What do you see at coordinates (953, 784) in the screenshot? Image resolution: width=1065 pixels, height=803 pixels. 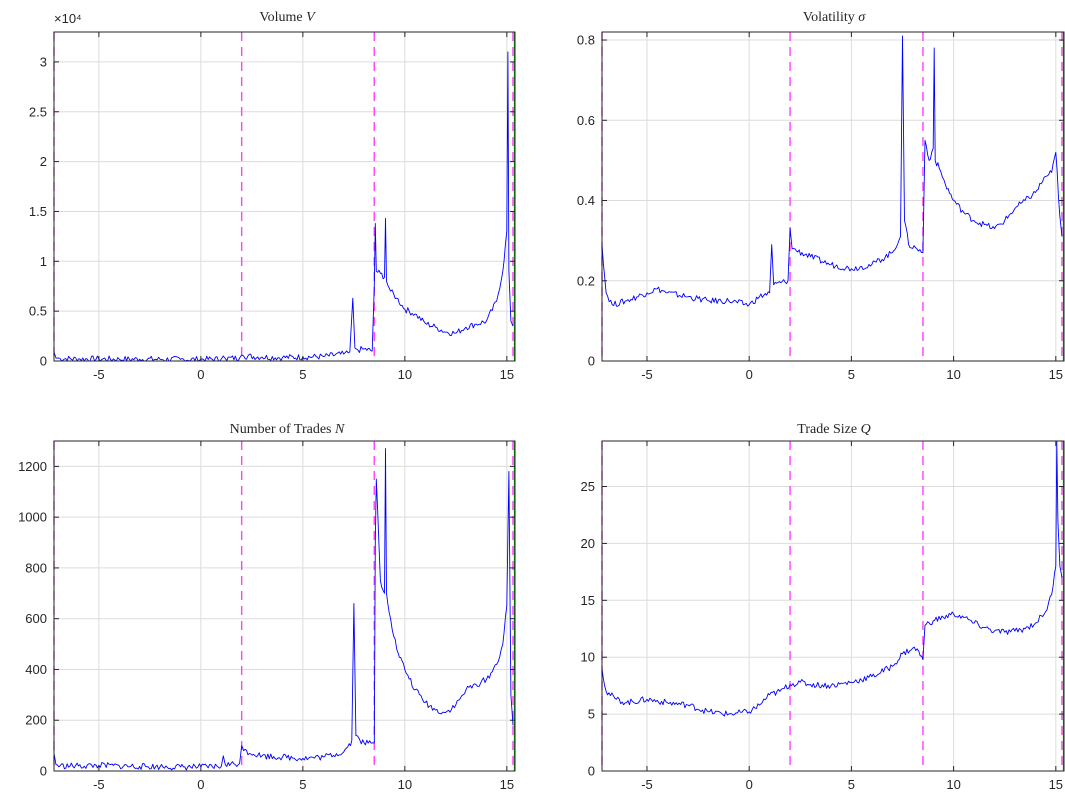 I see `trade-size-x-tick-label: 10` at bounding box center [953, 784].